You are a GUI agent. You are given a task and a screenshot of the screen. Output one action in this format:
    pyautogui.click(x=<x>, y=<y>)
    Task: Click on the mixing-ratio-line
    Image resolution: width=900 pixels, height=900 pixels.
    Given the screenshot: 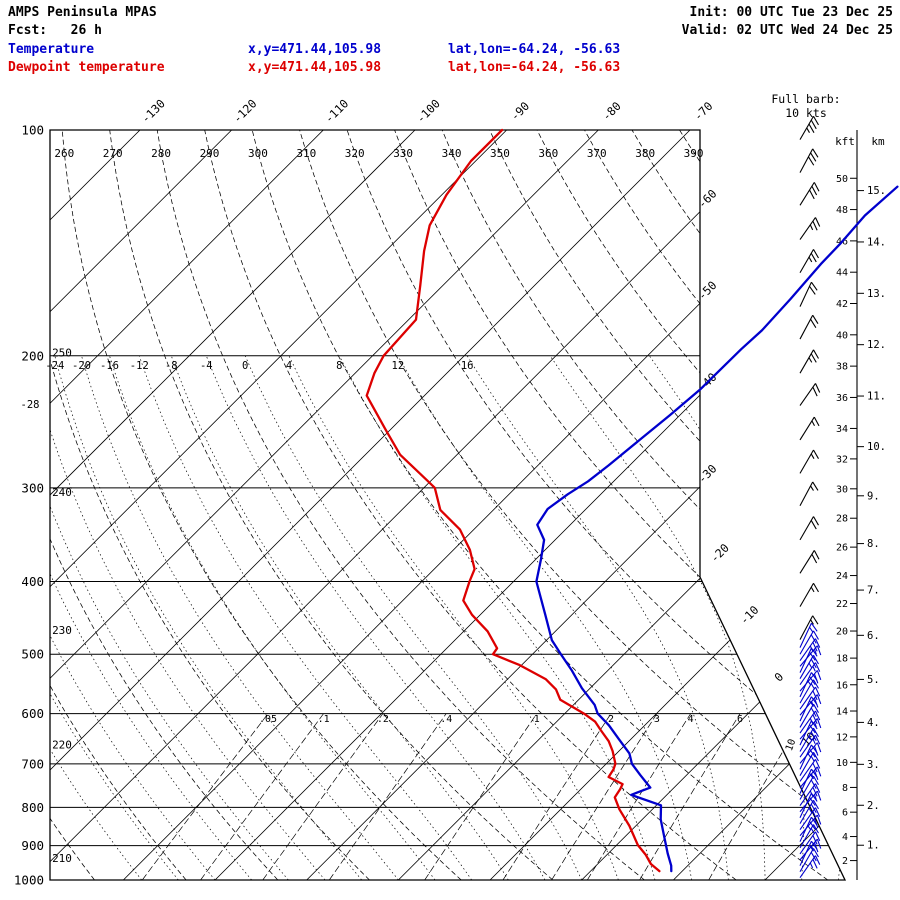 What is the action you would take?
    pyautogui.click(x=388, y=796)
    